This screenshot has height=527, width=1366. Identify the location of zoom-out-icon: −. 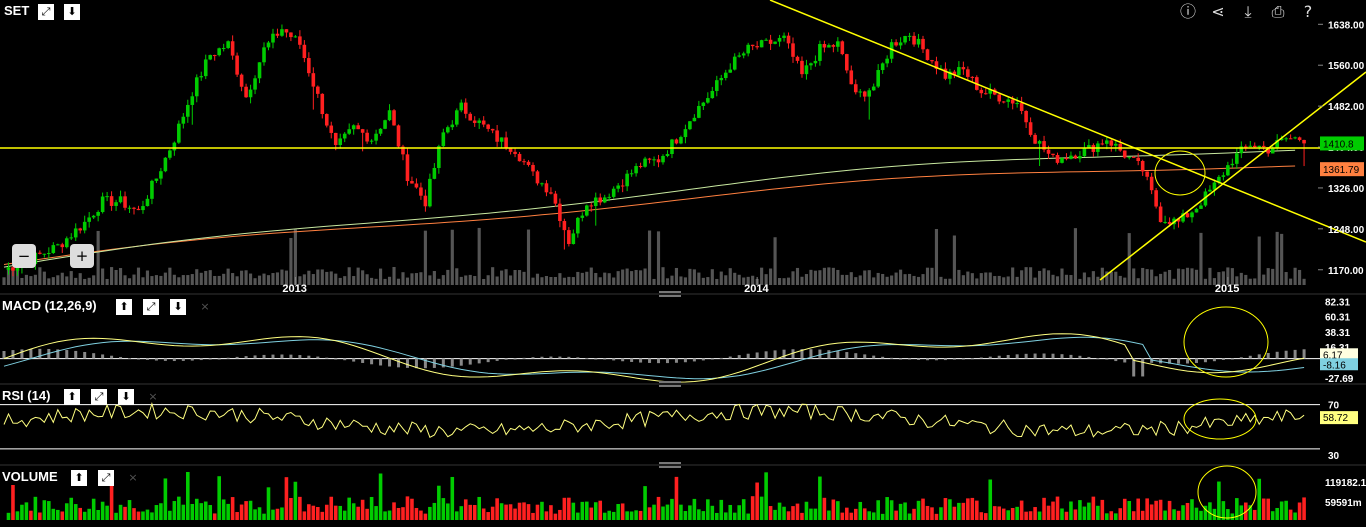
(24, 256).